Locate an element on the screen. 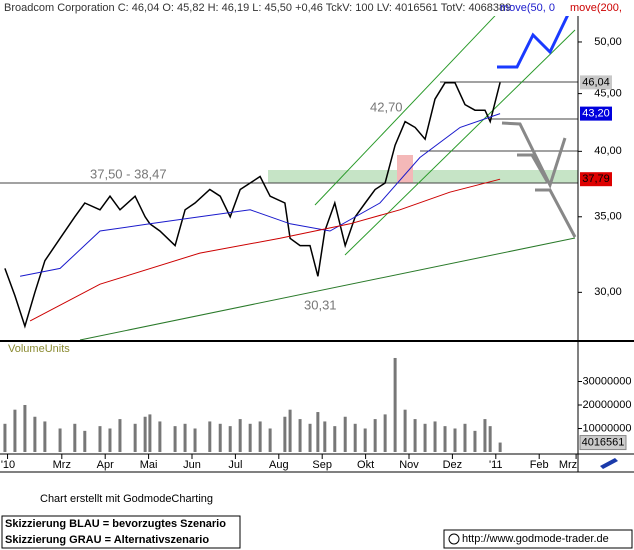  trend-line is located at coordinates (327, 289).